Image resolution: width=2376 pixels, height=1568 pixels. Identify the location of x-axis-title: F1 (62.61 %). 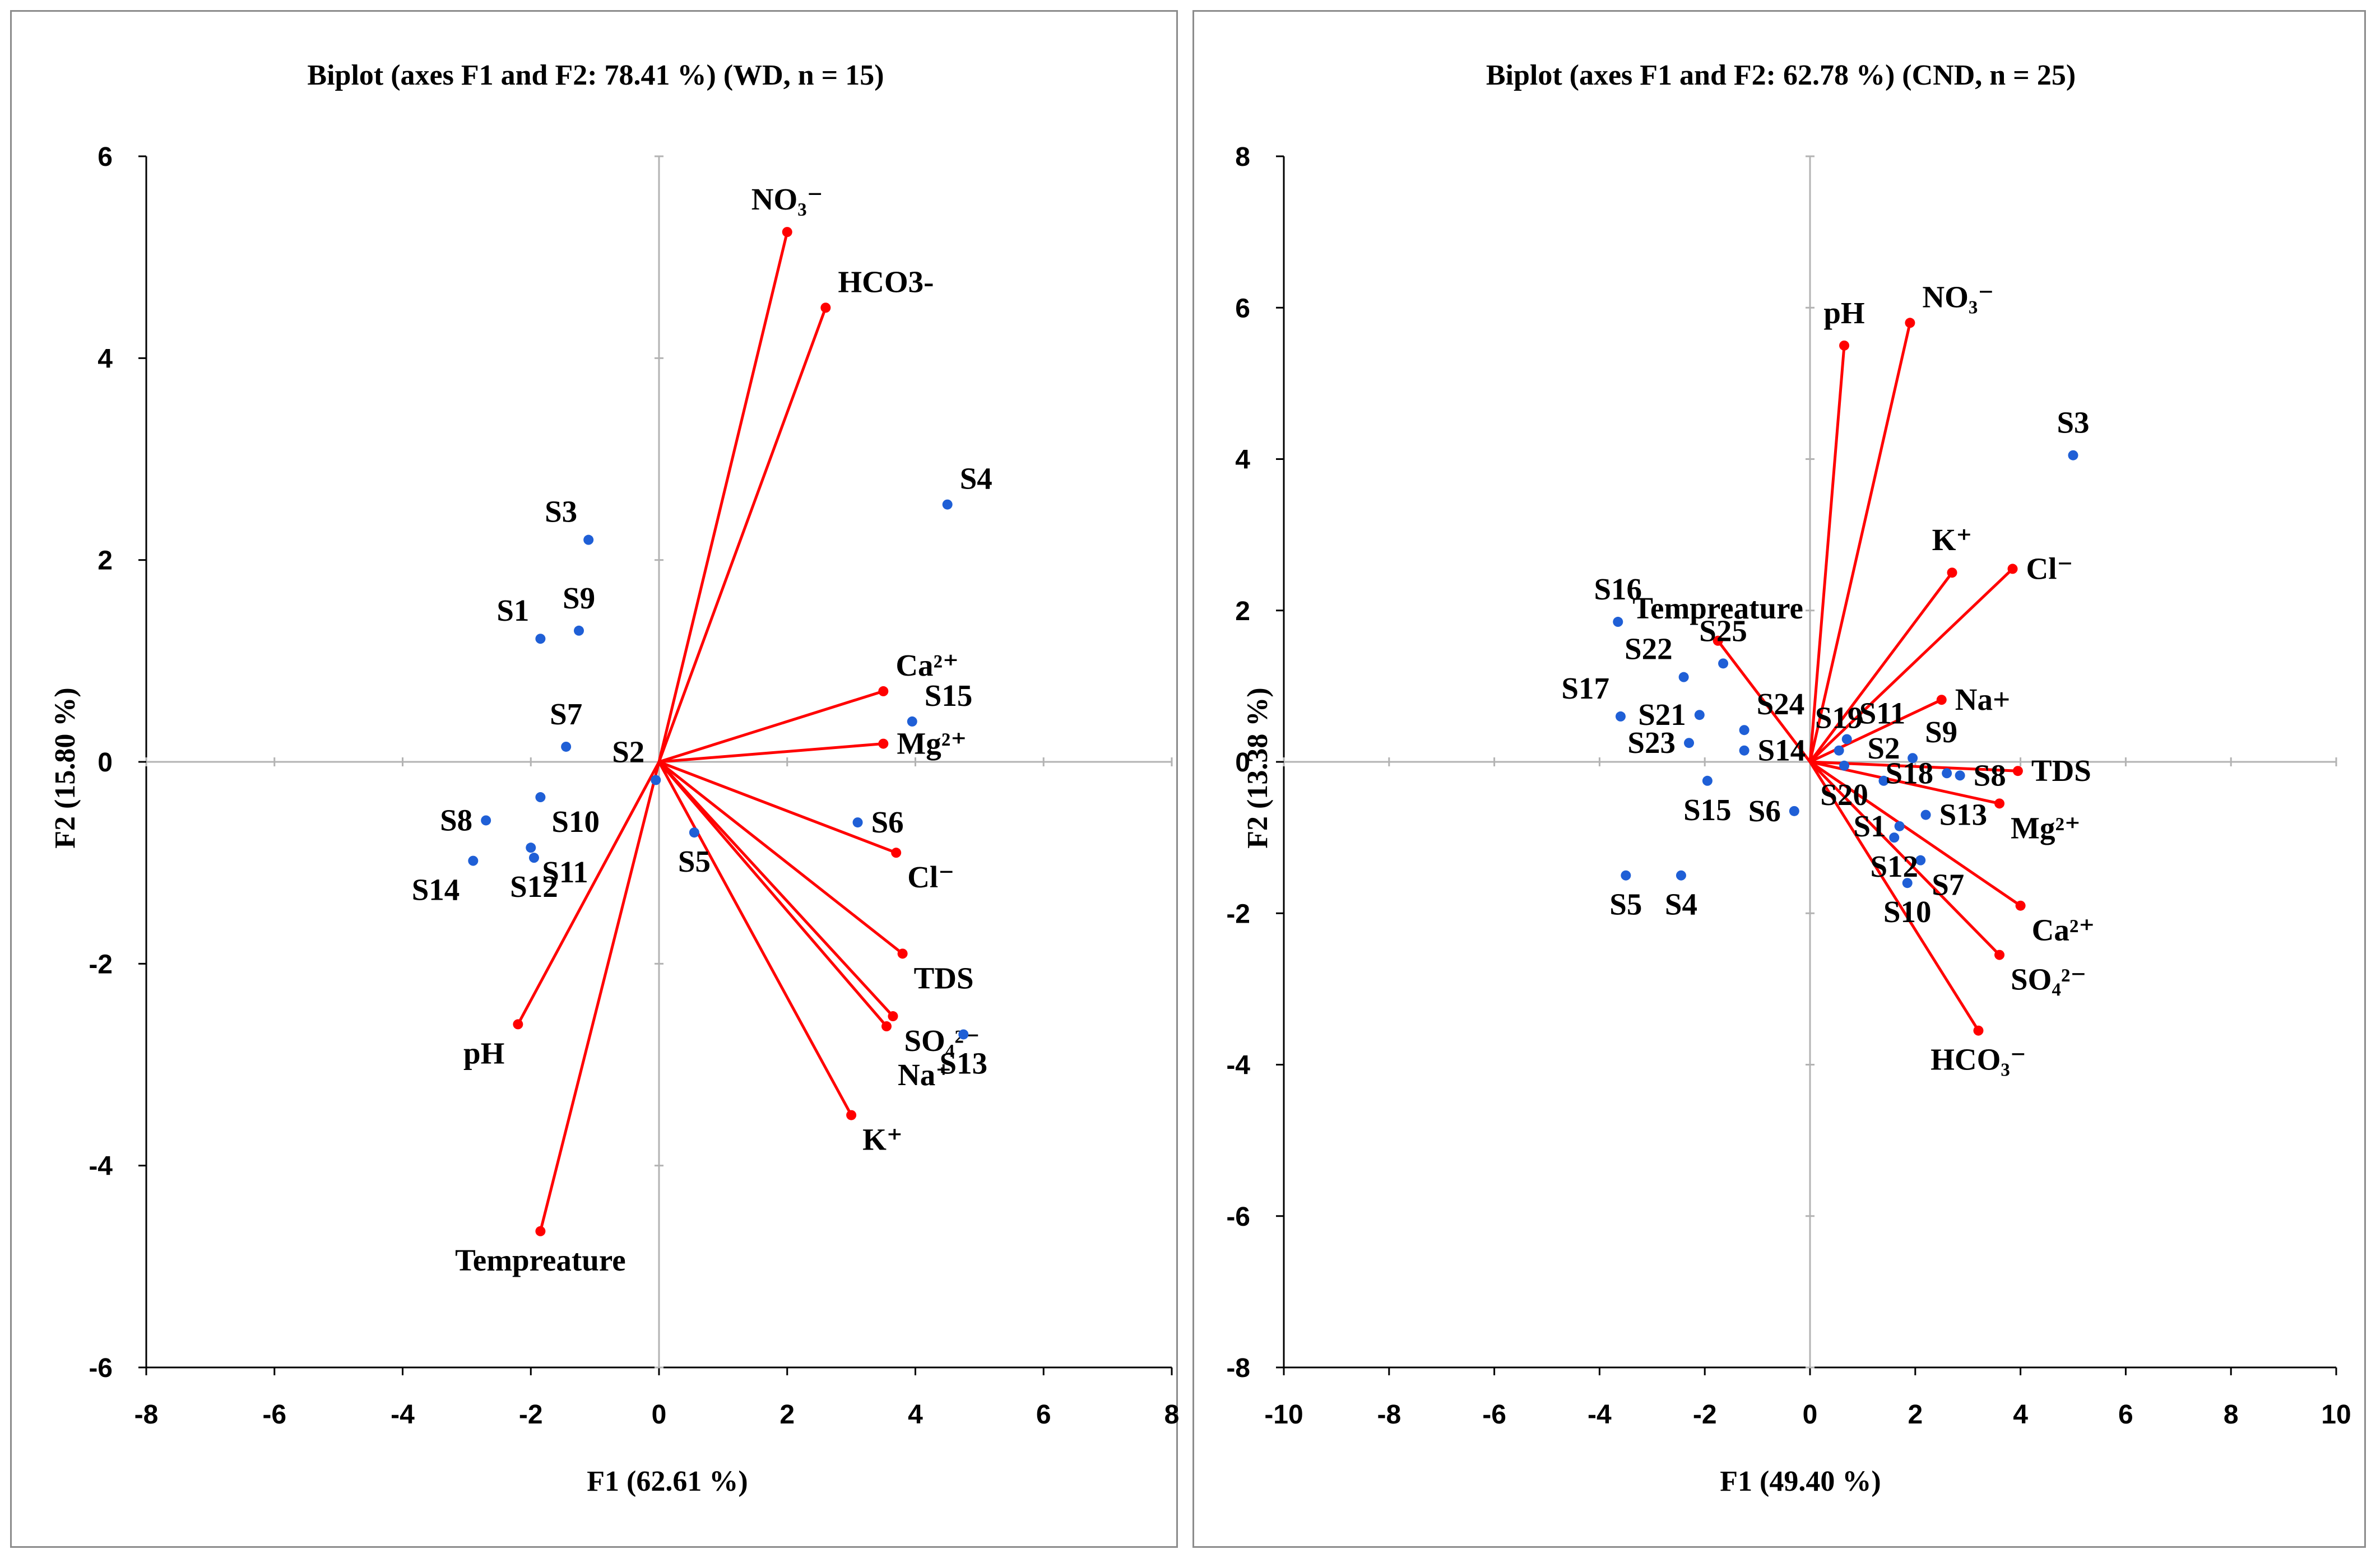
(667, 1481).